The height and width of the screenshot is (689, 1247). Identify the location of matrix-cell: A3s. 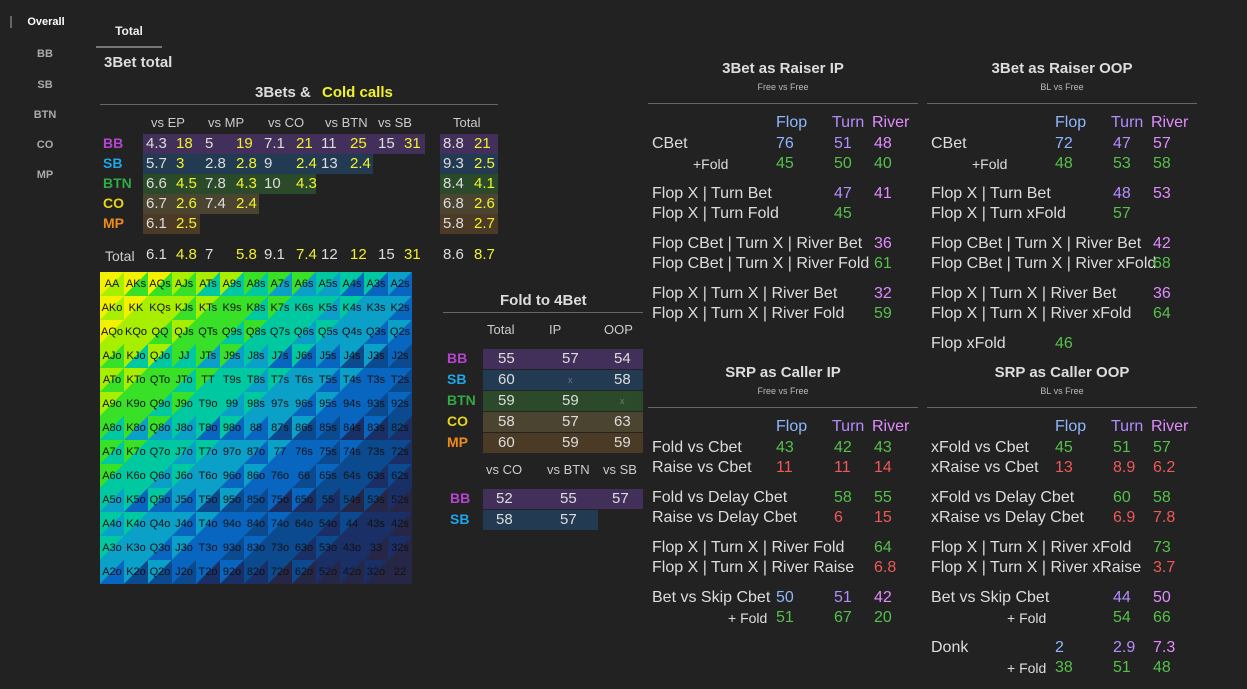
(376, 284).